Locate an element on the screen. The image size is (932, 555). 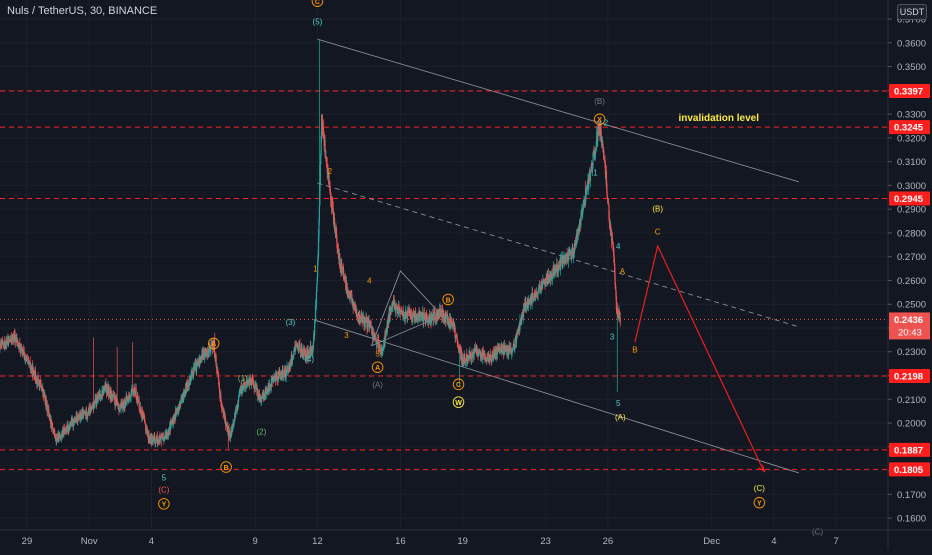
wave-label: X is located at coordinates (599, 120).